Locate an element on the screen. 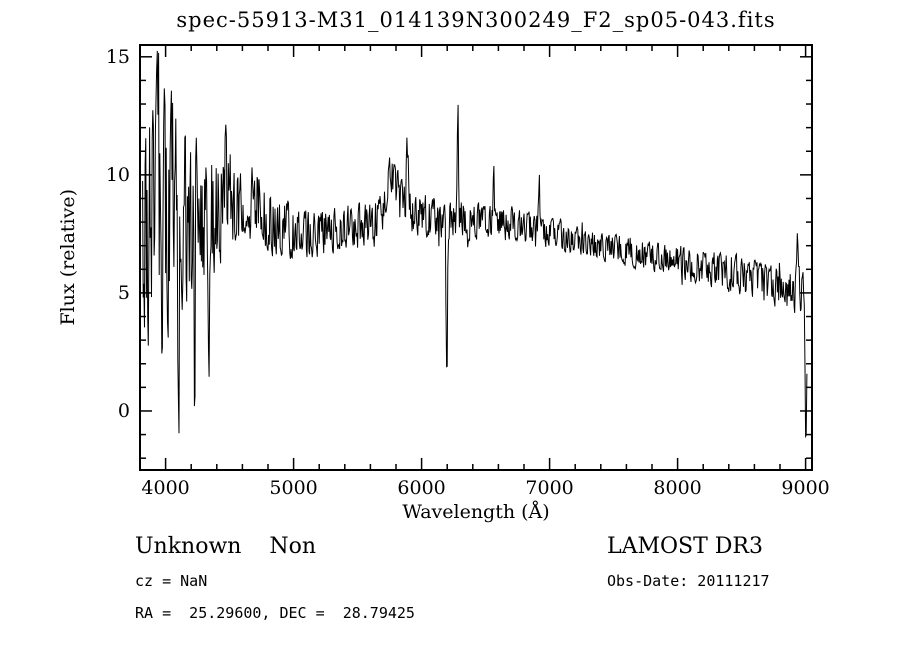 Image resolution: width=900 pixels, height=649 pixels. cz-value: cz = NaN is located at coordinates (171, 581).